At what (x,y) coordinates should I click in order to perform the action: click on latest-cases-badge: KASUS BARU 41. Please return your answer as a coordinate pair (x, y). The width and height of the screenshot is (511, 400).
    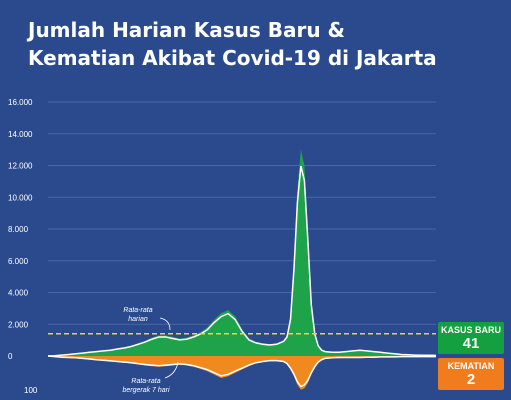
    Looking at the image, I should click on (471, 338).